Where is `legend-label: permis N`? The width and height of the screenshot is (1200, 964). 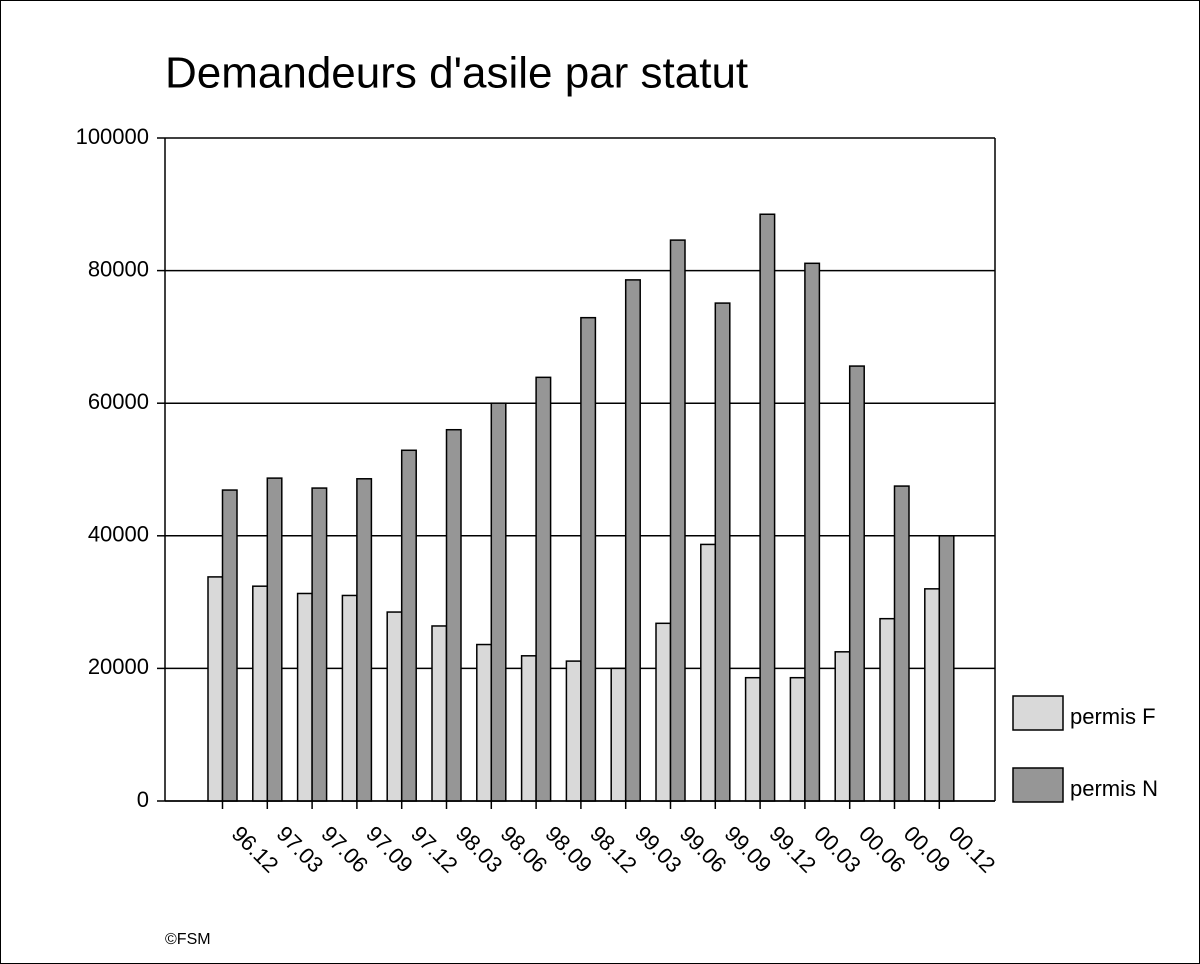
legend-label: permis N is located at coordinates (1114, 788).